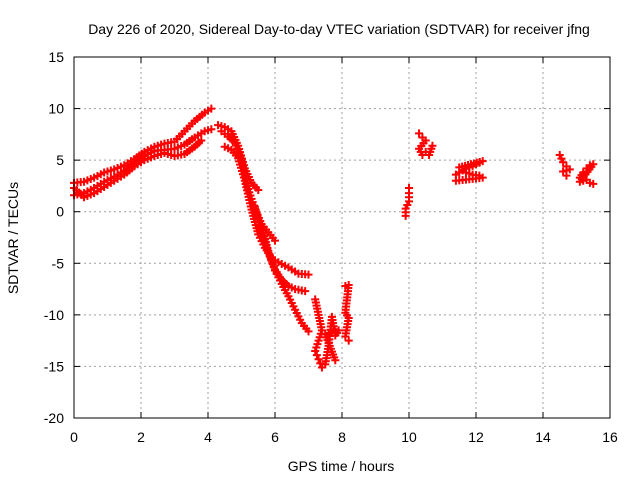 The height and width of the screenshot is (480, 640). I want to click on y-tick-label: 0, so click(60, 212).